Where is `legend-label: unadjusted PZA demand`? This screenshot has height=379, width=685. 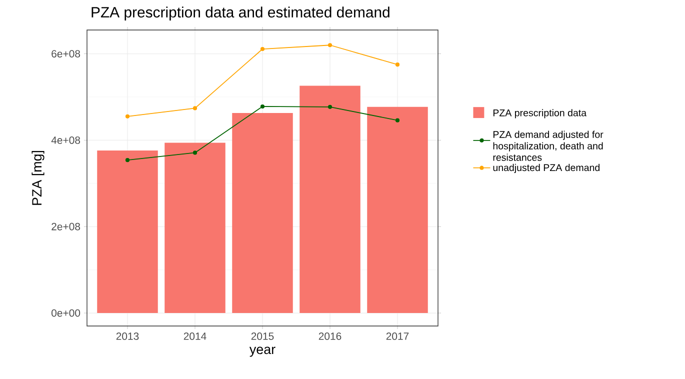
legend-label: unadjusted PZA demand is located at coordinates (546, 169).